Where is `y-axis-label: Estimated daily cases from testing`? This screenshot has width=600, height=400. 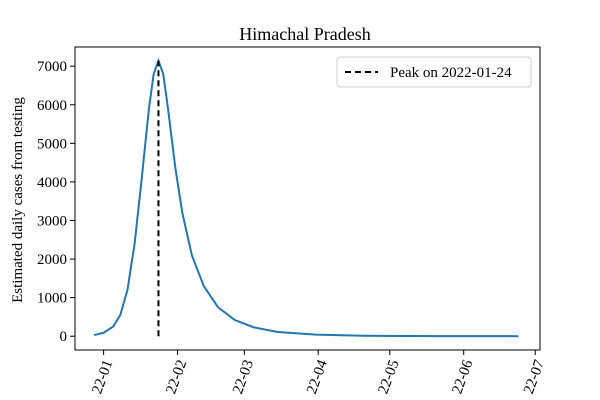
y-axis-label: Estimated daily cases from testing is located at coordinates (18, 200).